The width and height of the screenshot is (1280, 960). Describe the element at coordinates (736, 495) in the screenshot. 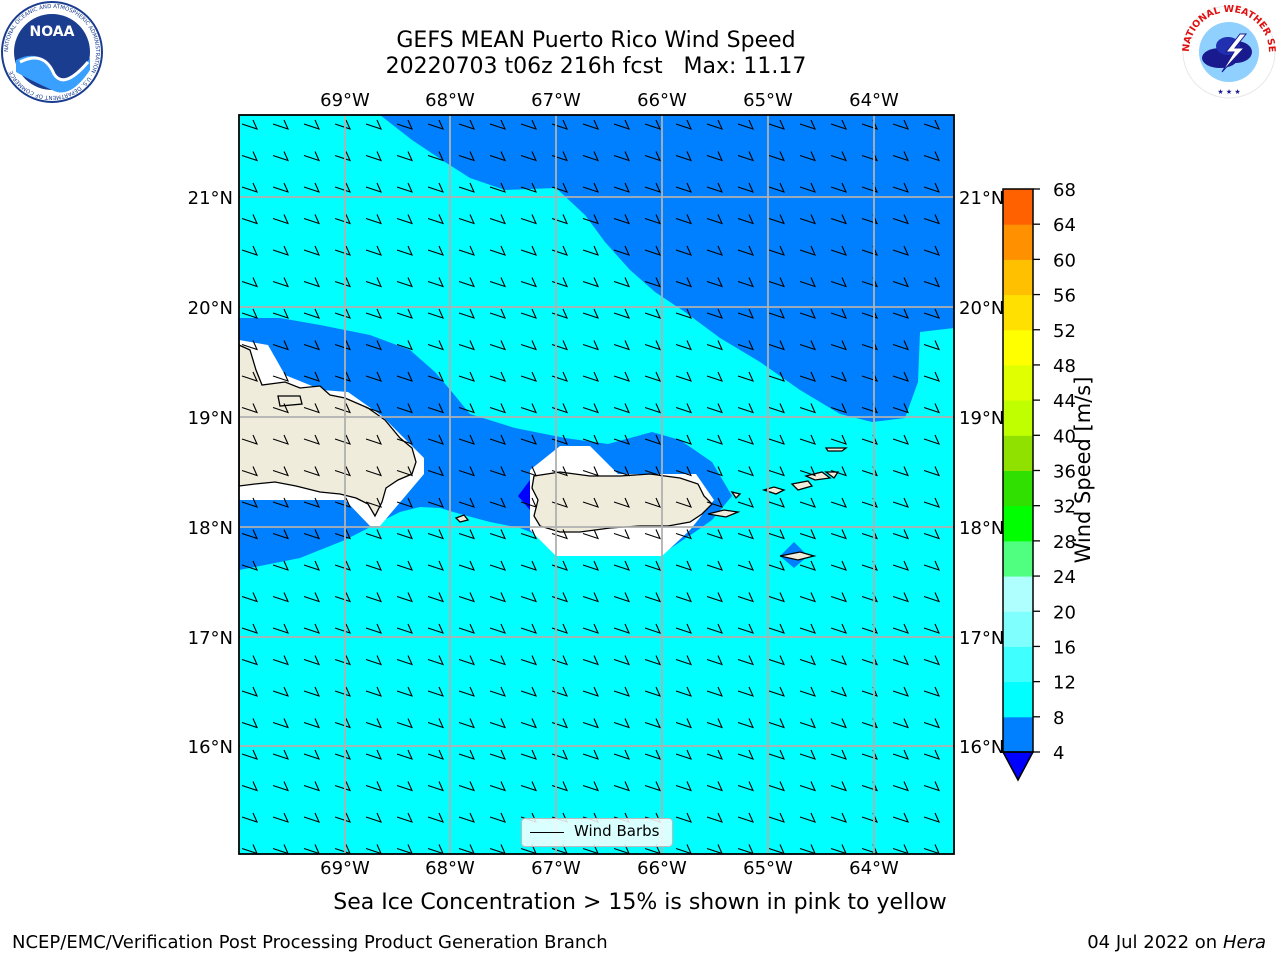

I see `land-culebra` at that location.